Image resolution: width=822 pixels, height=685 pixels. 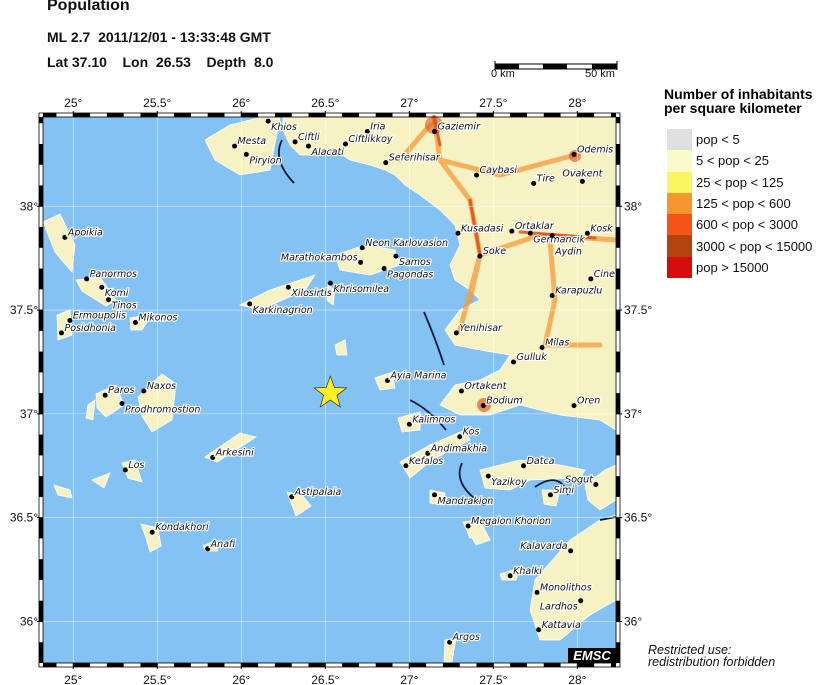 What do you see at coordinates (535, 226) in the screenshot?
I see `town-label: Ortaklar` at bounding box center [535, 226].